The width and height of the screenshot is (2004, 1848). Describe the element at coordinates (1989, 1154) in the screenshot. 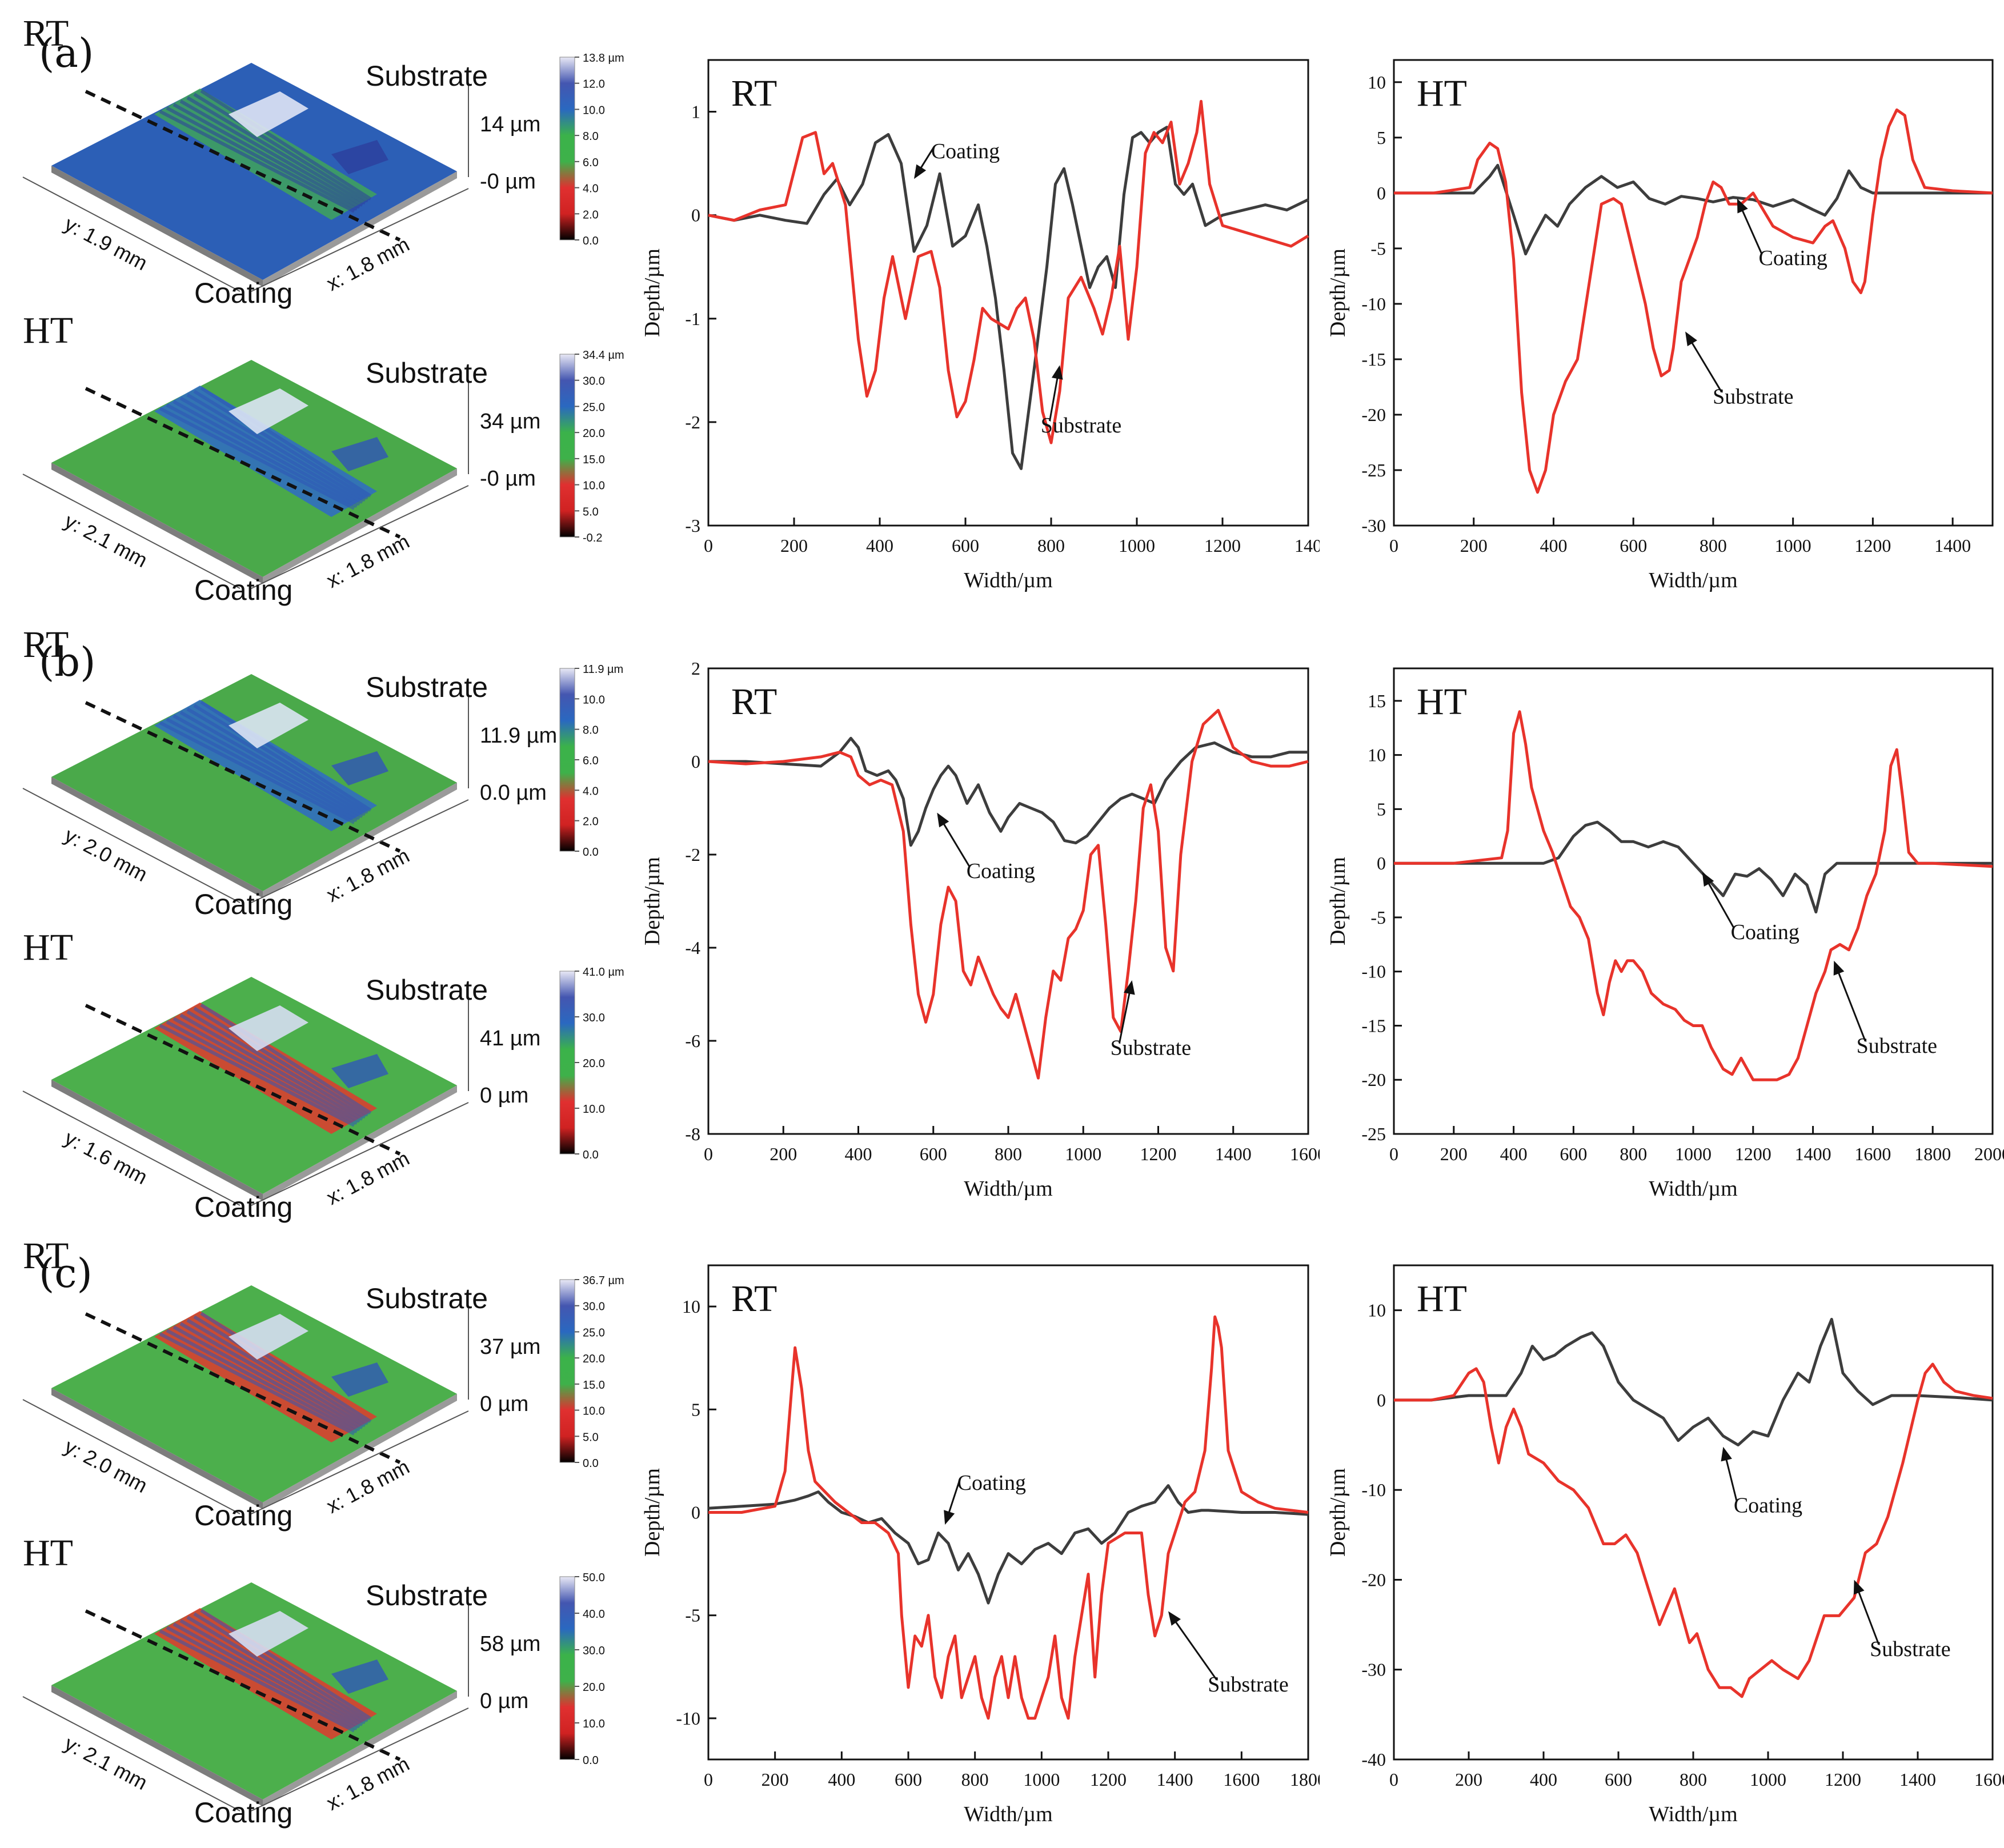

I see `x-tick-label: 2000` at that location.